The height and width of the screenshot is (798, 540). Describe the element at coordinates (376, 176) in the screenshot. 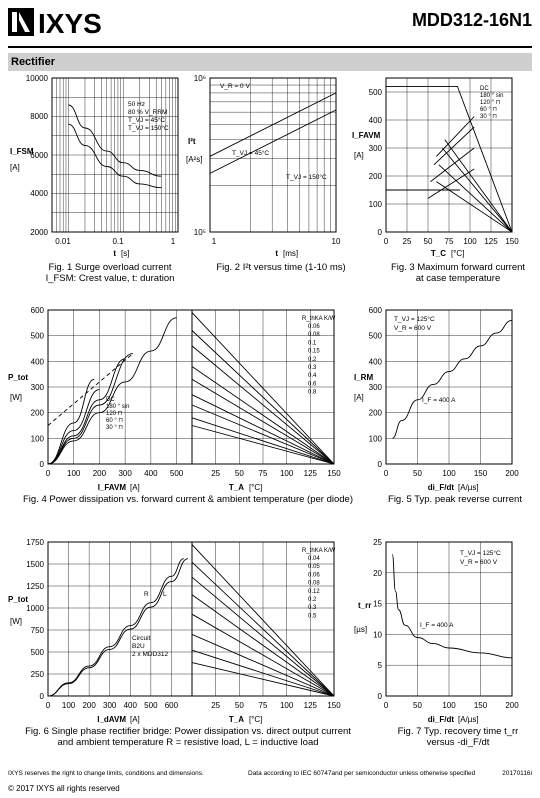

I see `fig3-ytick: 200` at that location.